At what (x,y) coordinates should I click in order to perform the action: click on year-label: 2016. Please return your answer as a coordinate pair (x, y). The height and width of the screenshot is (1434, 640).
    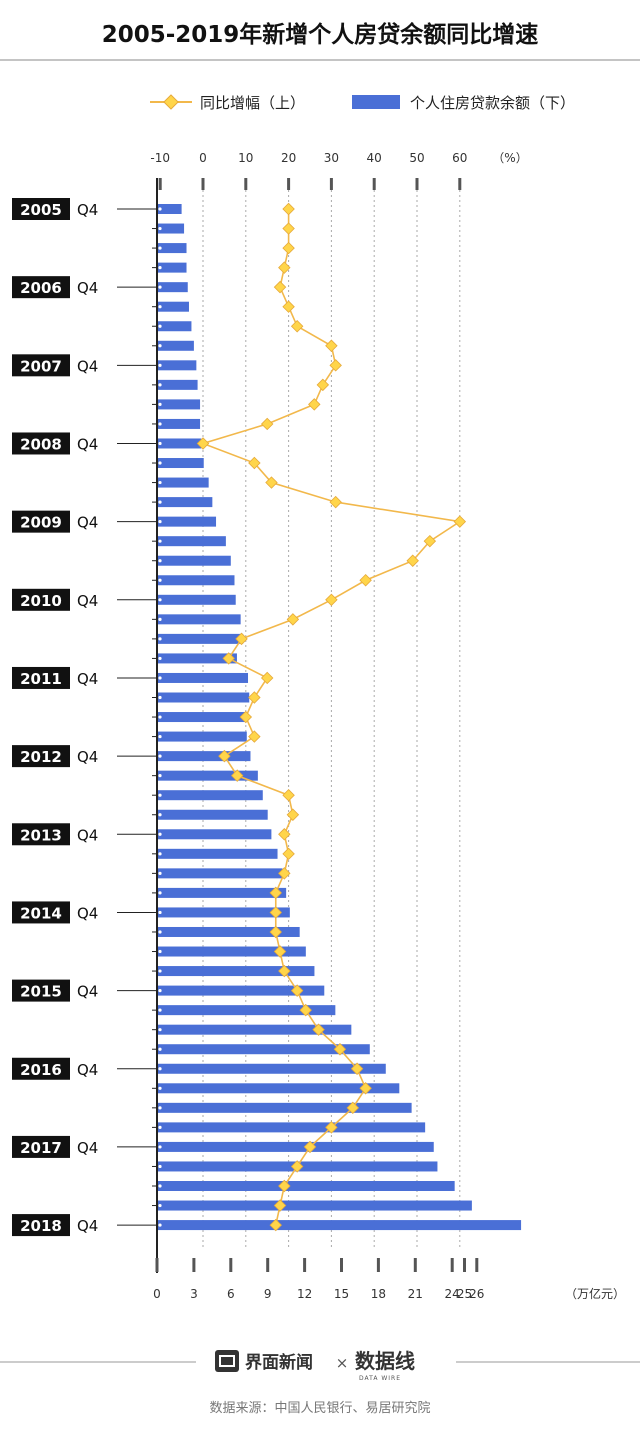
    Looking at the image, I should click on (41, 1070).